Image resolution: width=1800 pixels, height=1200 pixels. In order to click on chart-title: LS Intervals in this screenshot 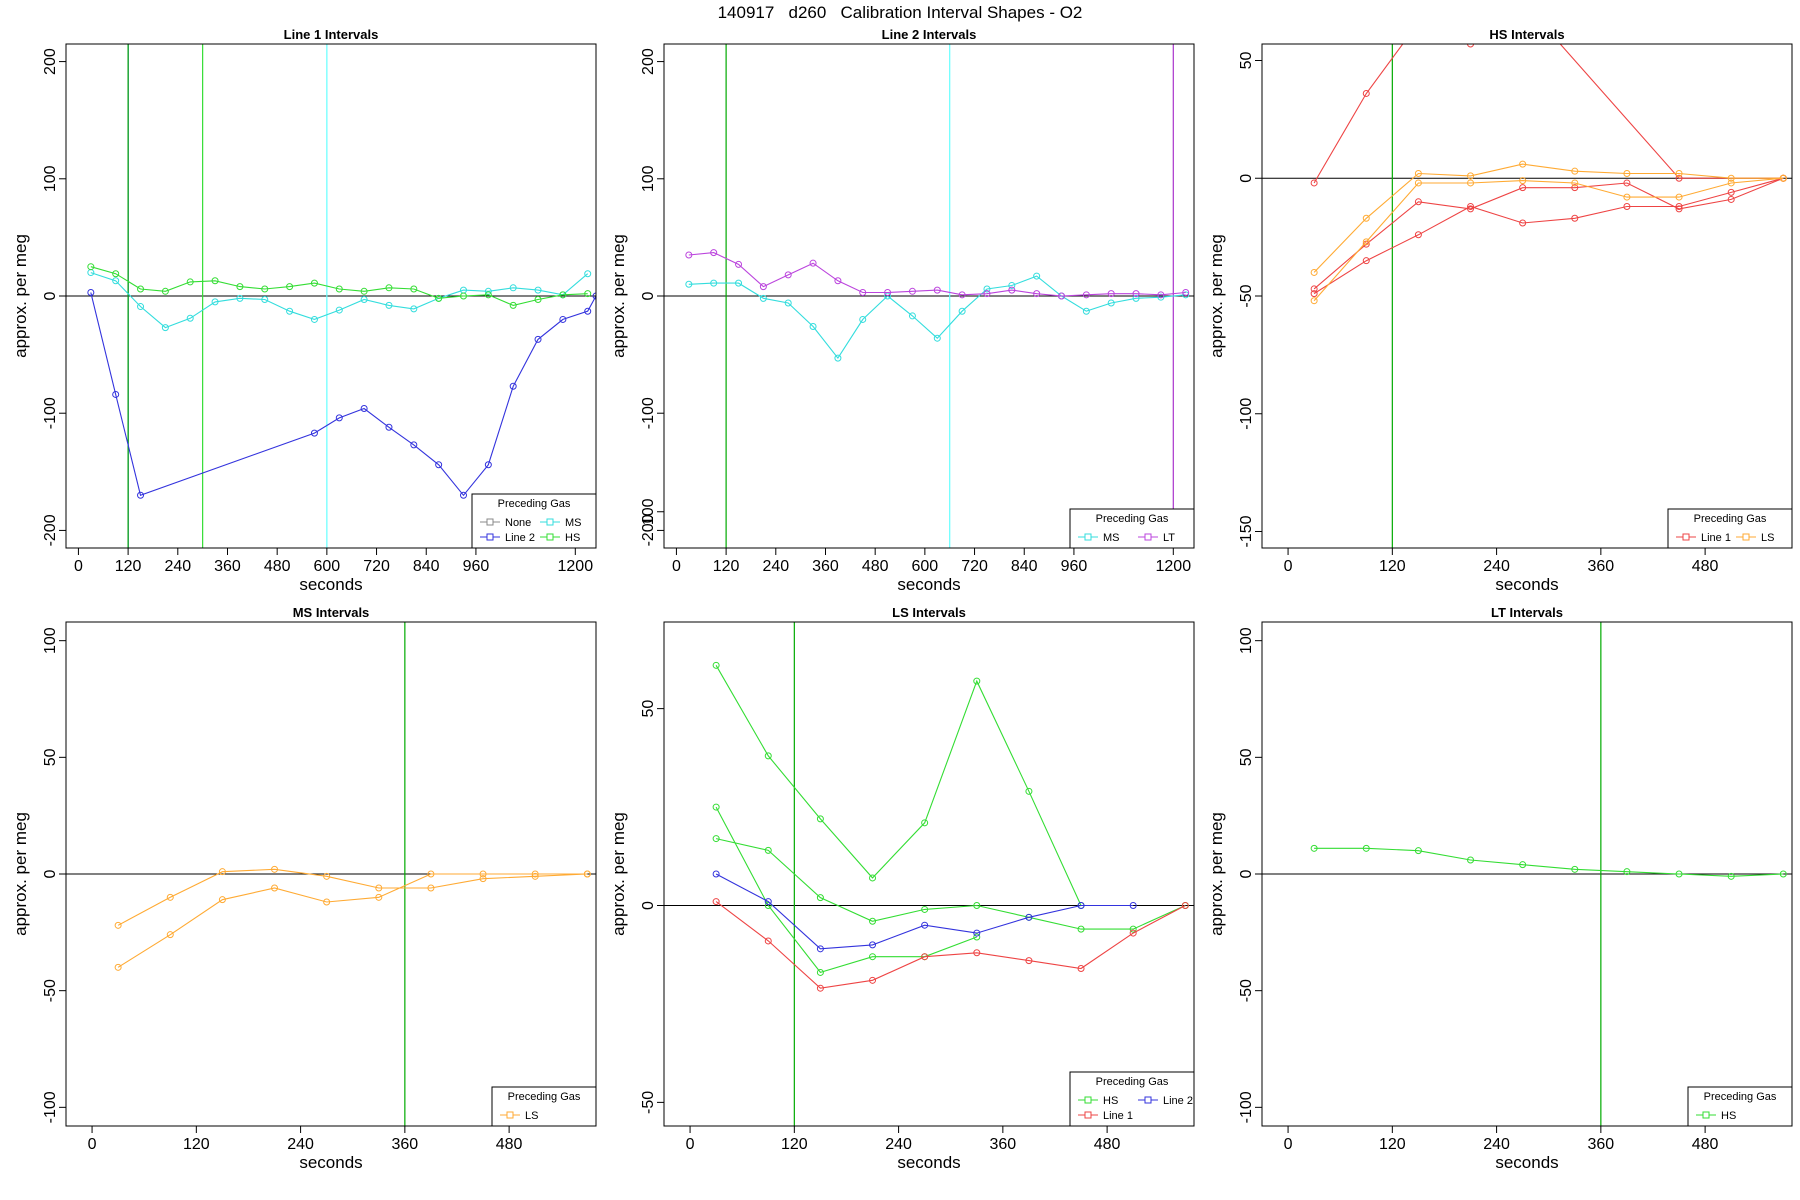, I will do `click(929, 612)`.